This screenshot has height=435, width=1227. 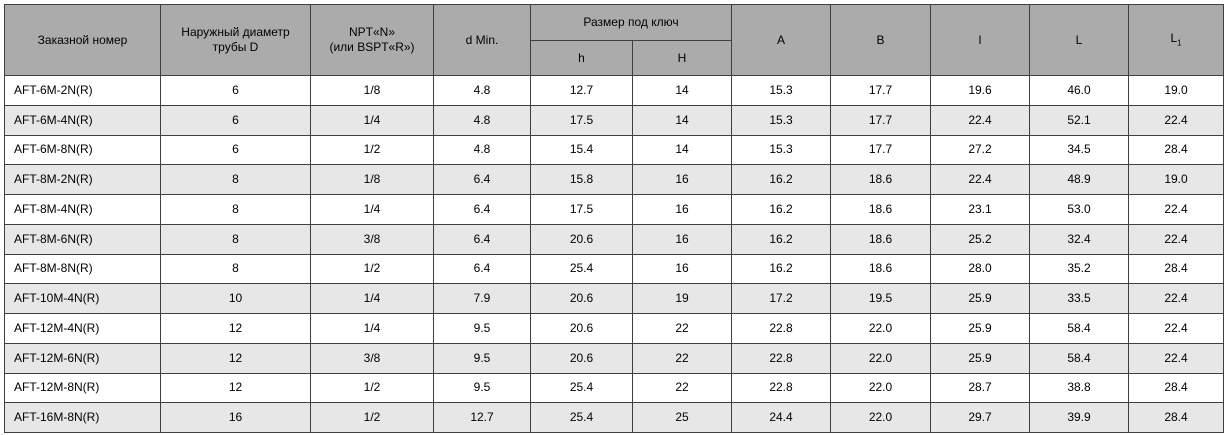 I want to click on header-l1-subscript: 1, so click(x=1179, y=43).